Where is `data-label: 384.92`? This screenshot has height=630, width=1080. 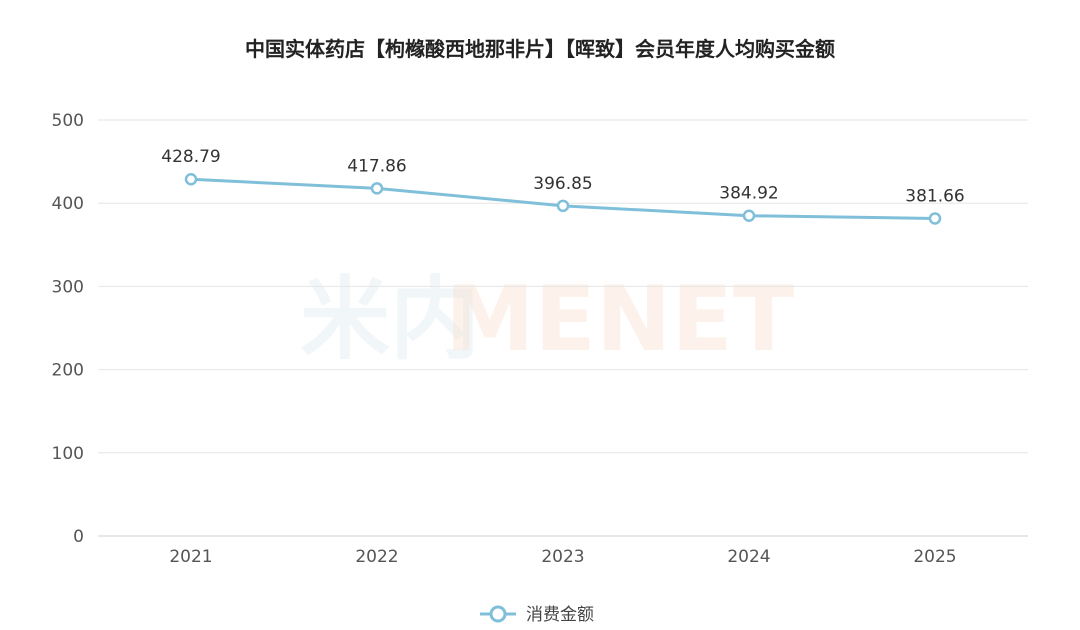 data-label: 384.92 is located at coordinates (748, 194).